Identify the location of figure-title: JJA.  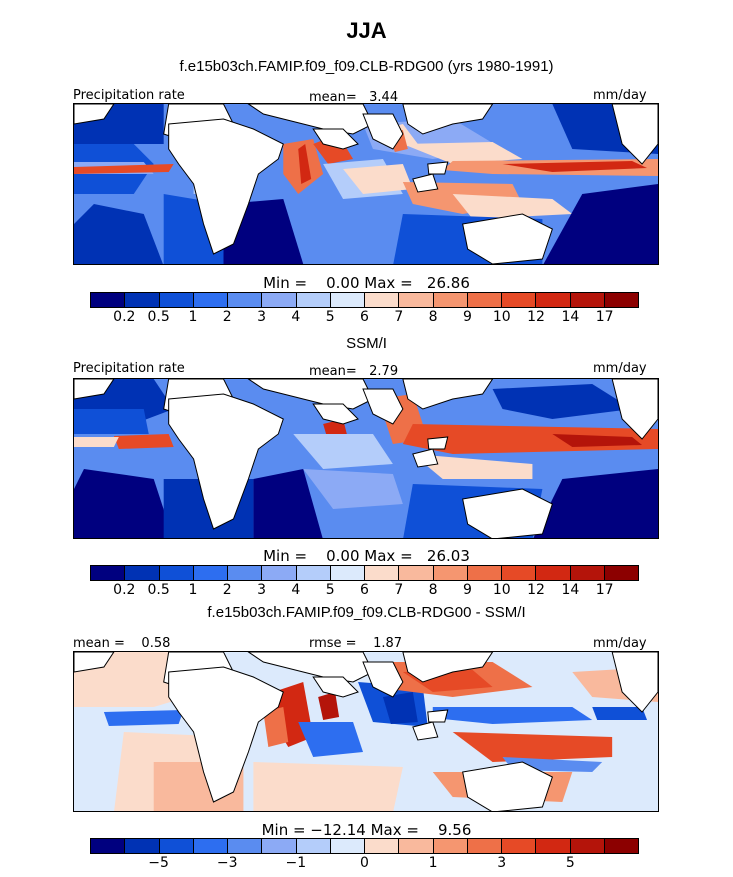
(366, 30).